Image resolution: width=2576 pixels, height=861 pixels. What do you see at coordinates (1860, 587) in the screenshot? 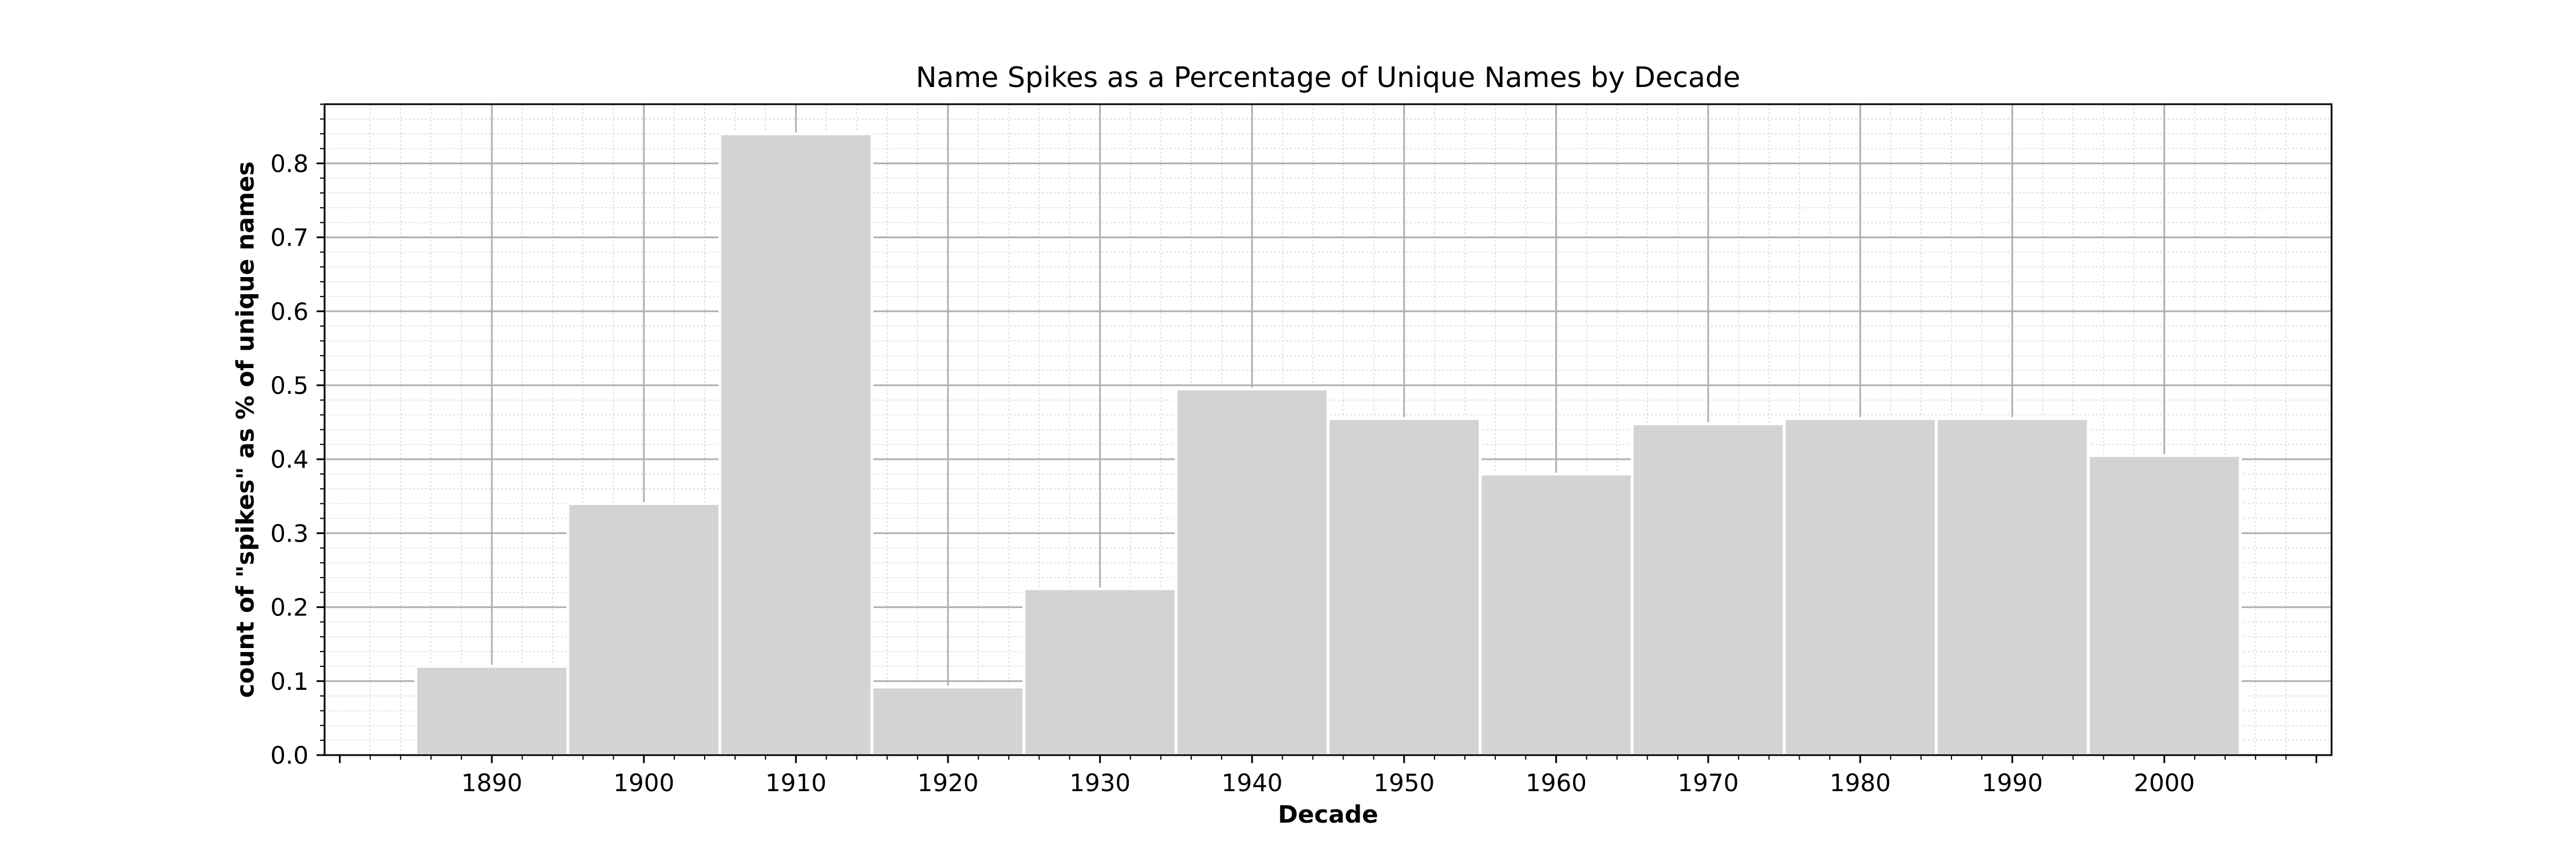
I see `bar-1980` at bounding box center [1860, 587].